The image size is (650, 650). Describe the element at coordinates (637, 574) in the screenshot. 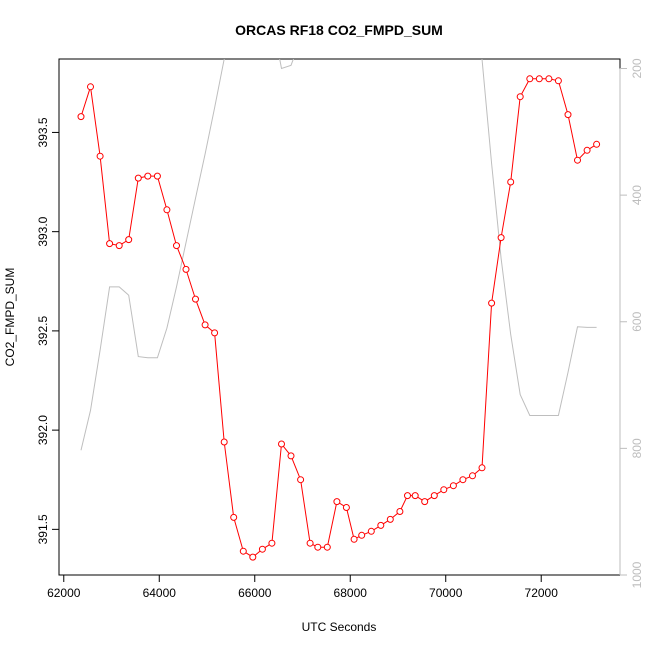

I see `y2-tick-label: 1000` at that location.